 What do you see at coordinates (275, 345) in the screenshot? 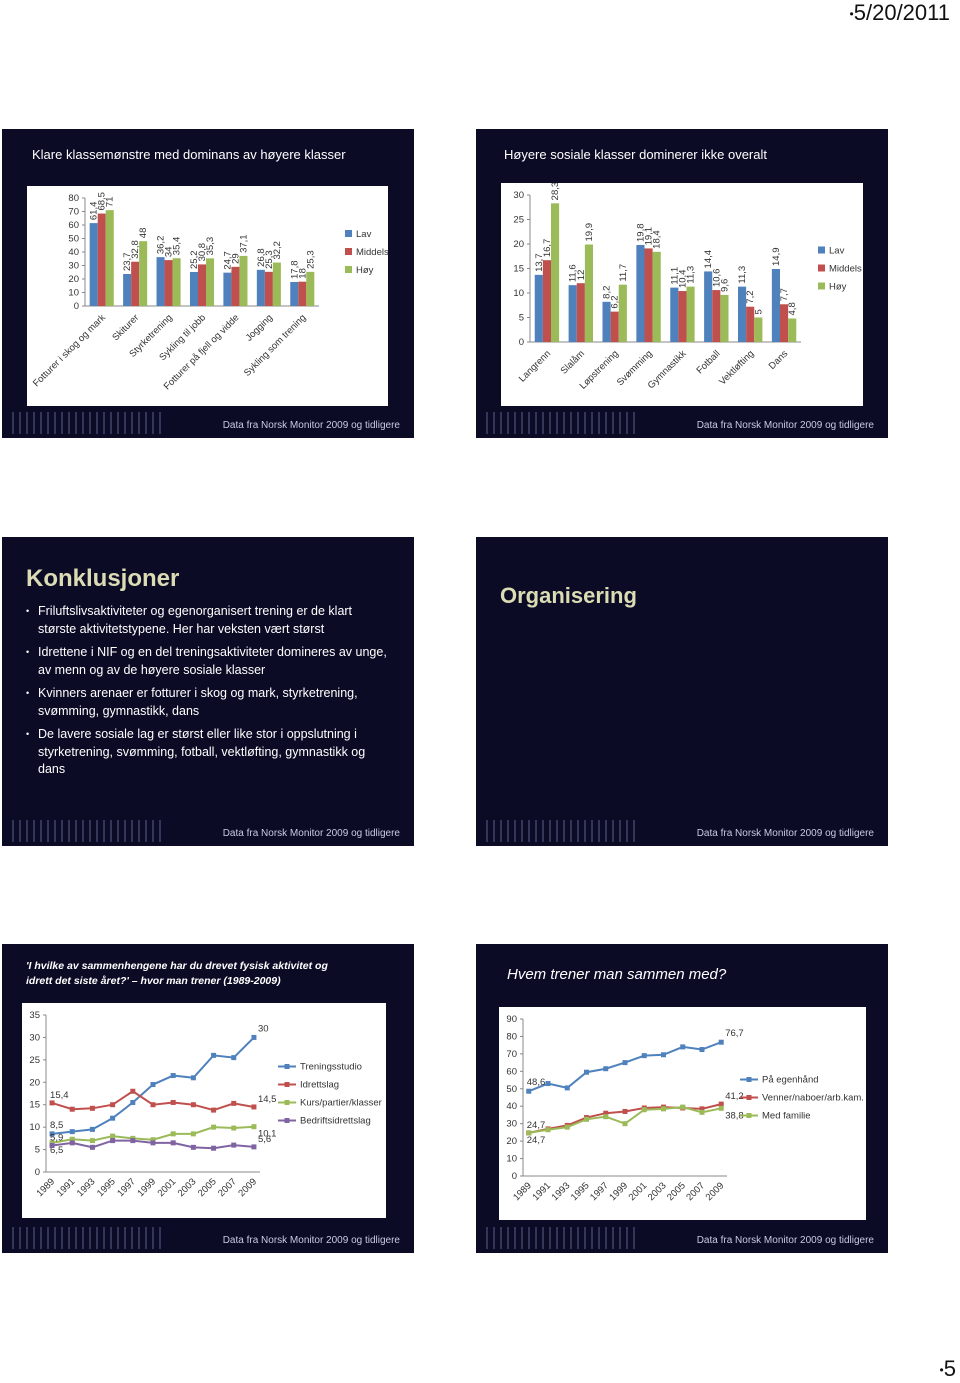
I see `x-tick-label: Sykling som trening` at bounding box center [275, 345].